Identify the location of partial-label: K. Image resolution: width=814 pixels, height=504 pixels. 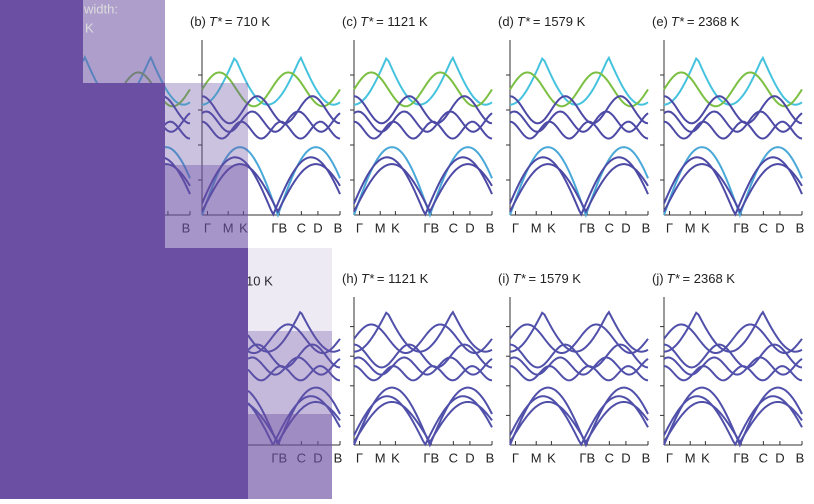
(89, 27).